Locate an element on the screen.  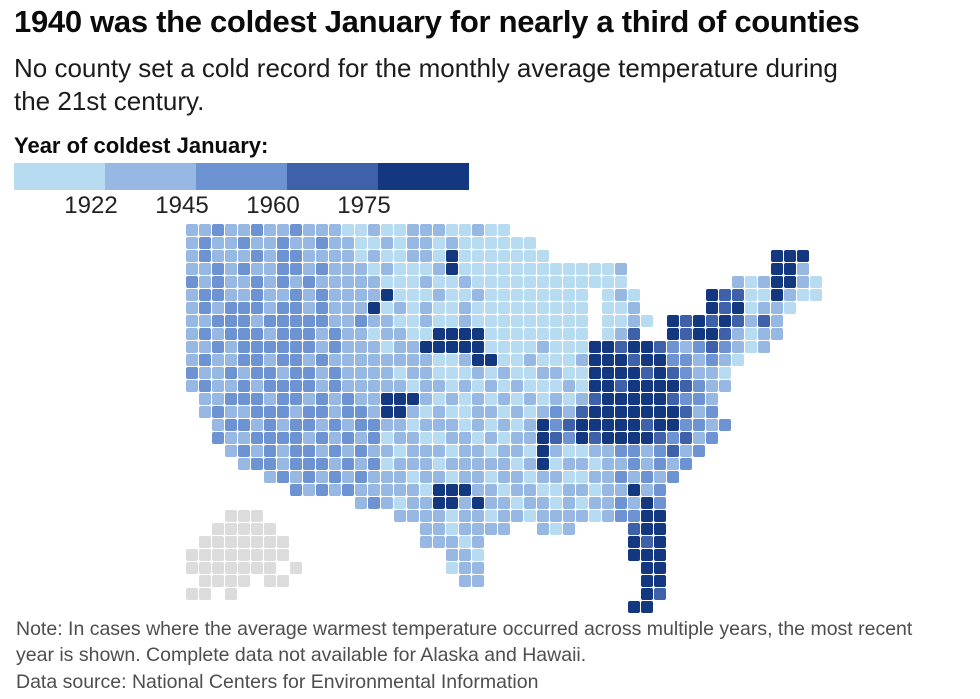
legend-tick-label: 1922 is located at coordinates (91, 205).